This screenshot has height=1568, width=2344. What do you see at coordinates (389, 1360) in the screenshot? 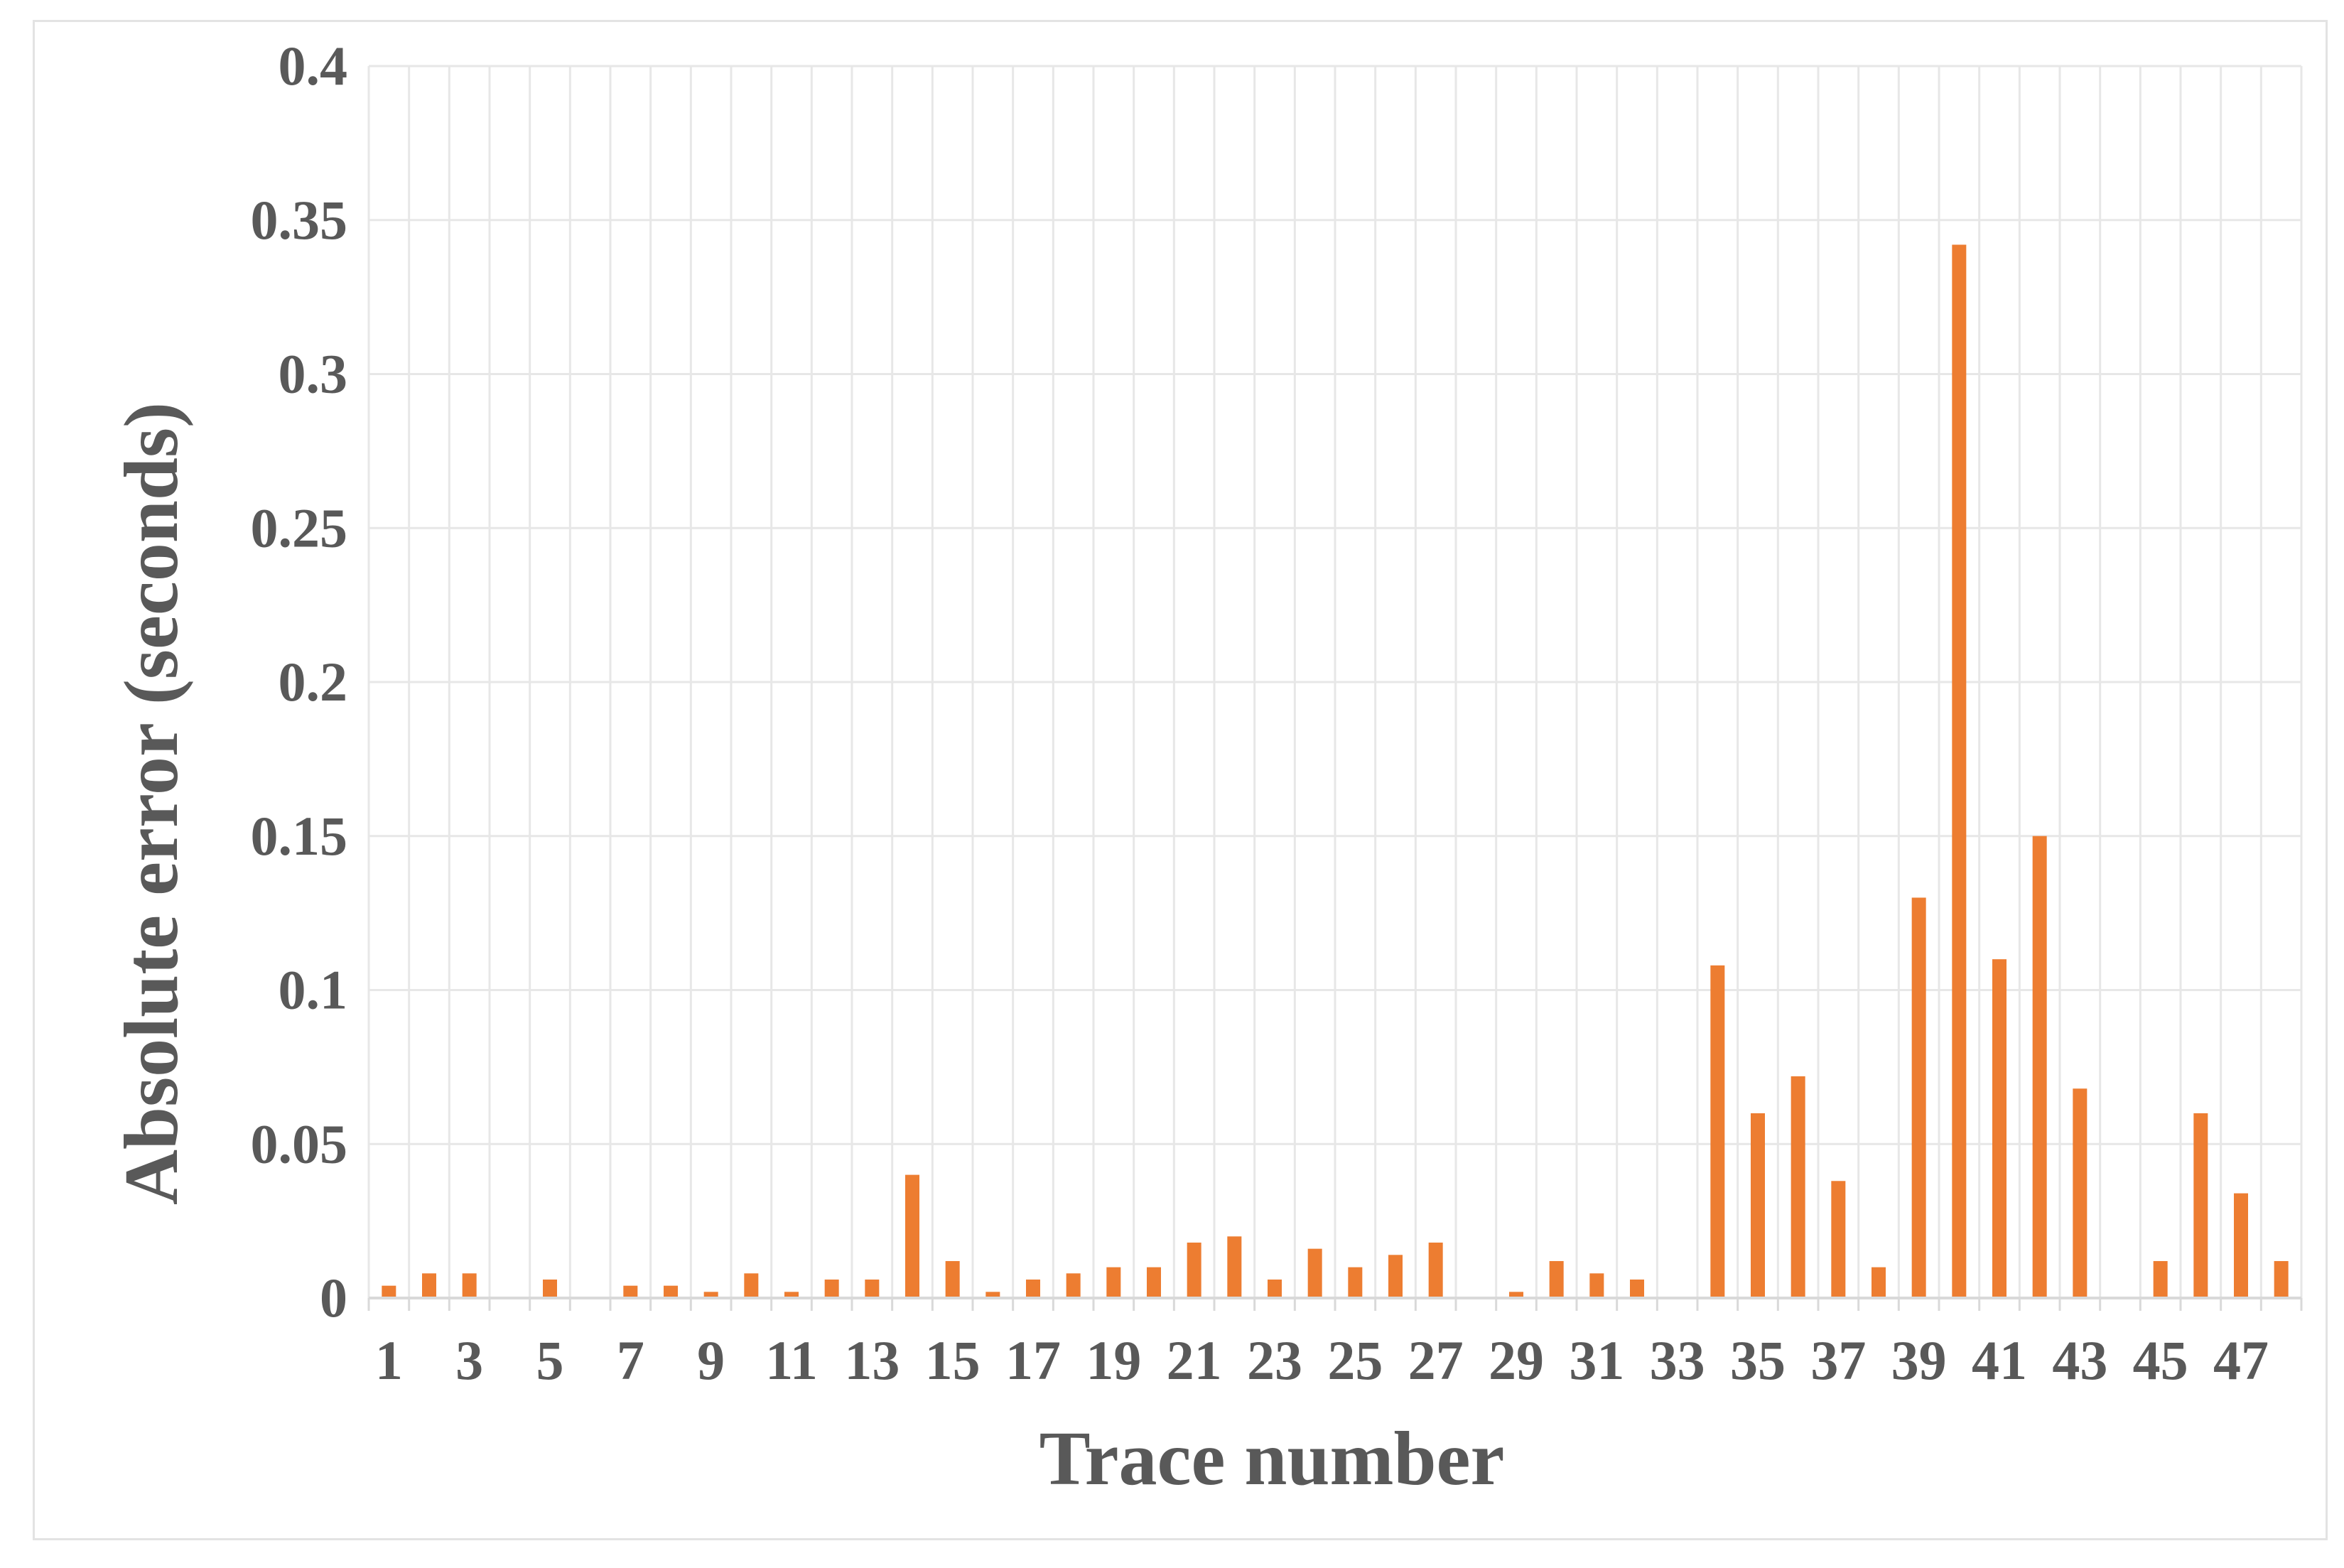
I see `x-tick-label: 1` at bounding box center [389, 1360].